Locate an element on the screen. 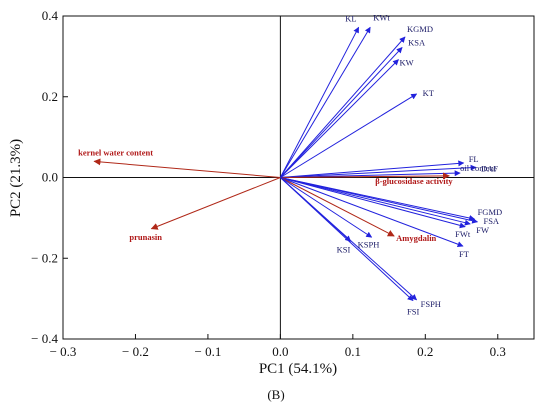  loading-label: FSA is located at coordinates (491, 221).